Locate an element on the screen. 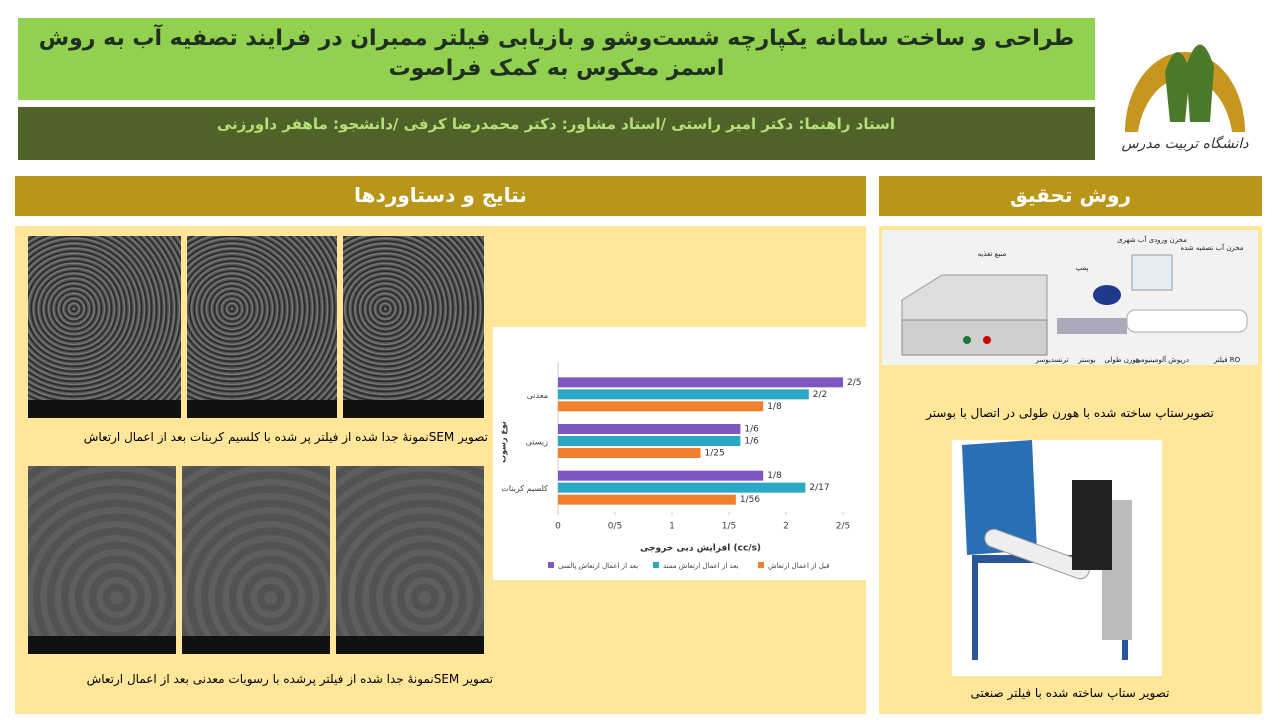 The image size is (1280, 720). x-tick-label: 0 is located at coordinates (558, 527).